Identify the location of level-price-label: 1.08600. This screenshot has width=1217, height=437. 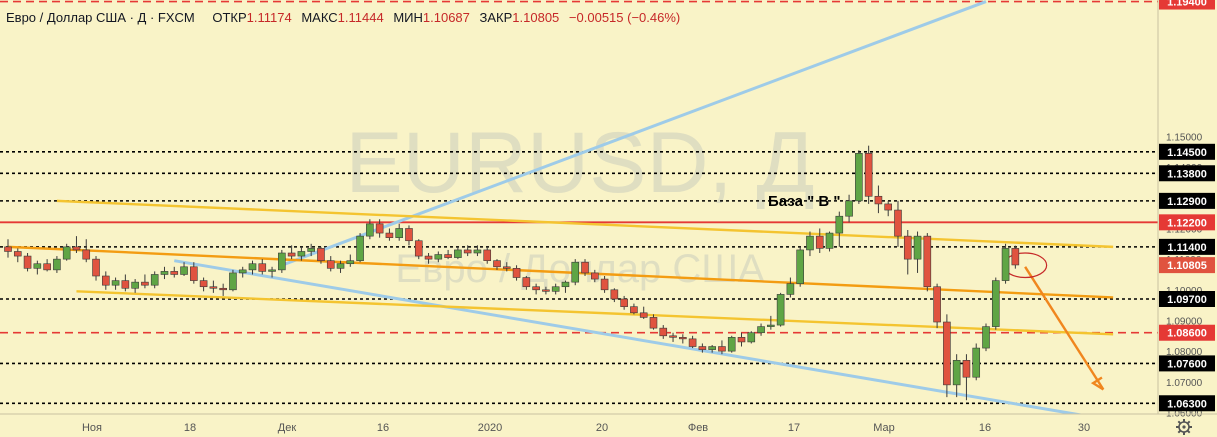
(1187, 334).